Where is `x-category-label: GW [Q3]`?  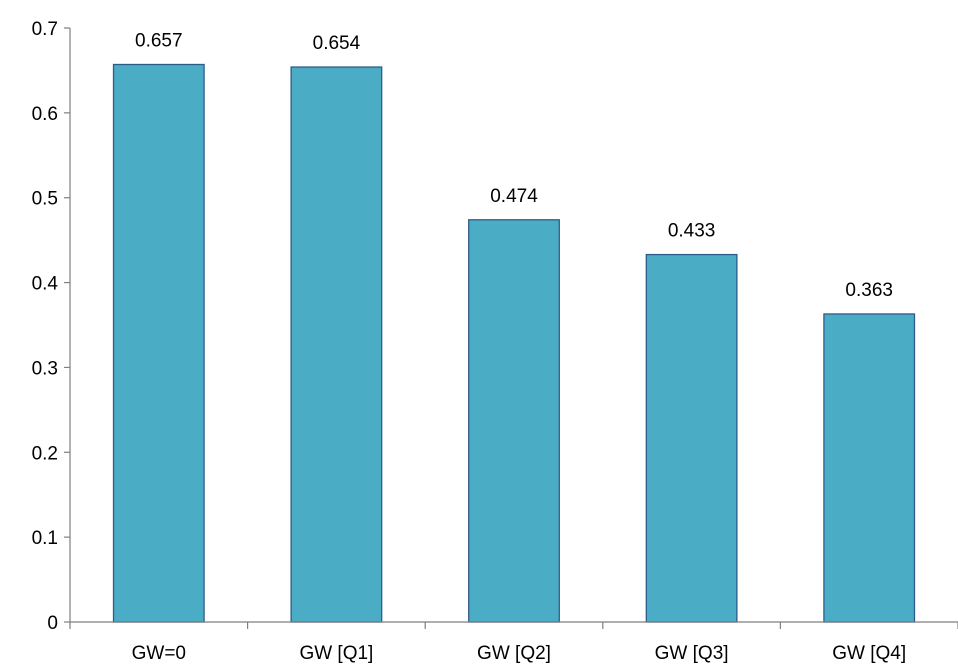 x-category-label: GW [Q3] is located at coordinates (692, 653).